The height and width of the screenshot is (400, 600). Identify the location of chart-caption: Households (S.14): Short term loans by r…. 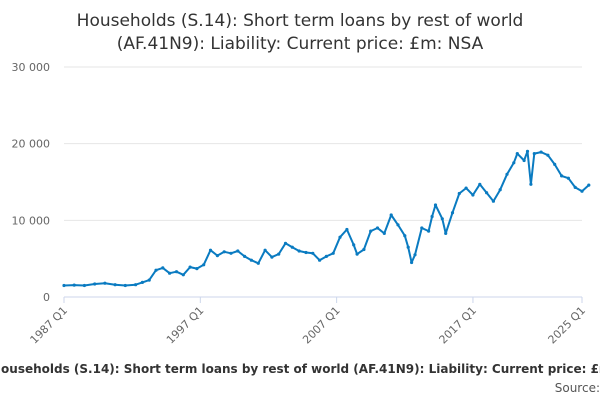
(300, 371).